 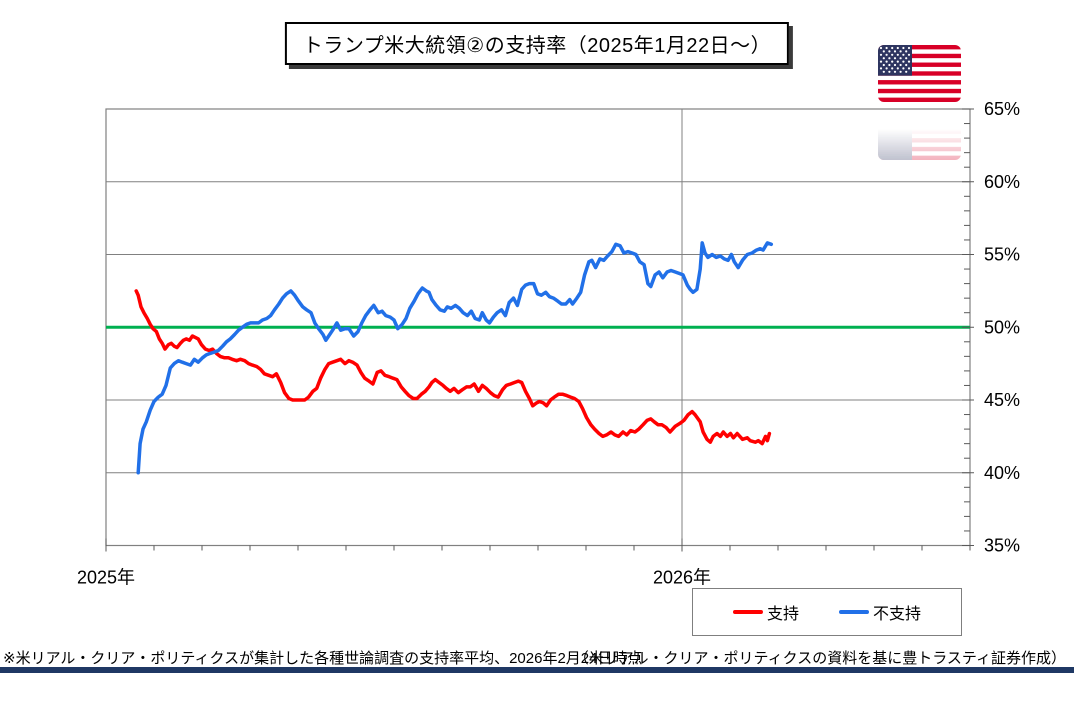 I want to click on legend-item-approve: 支持, so click(x=765, y=612).